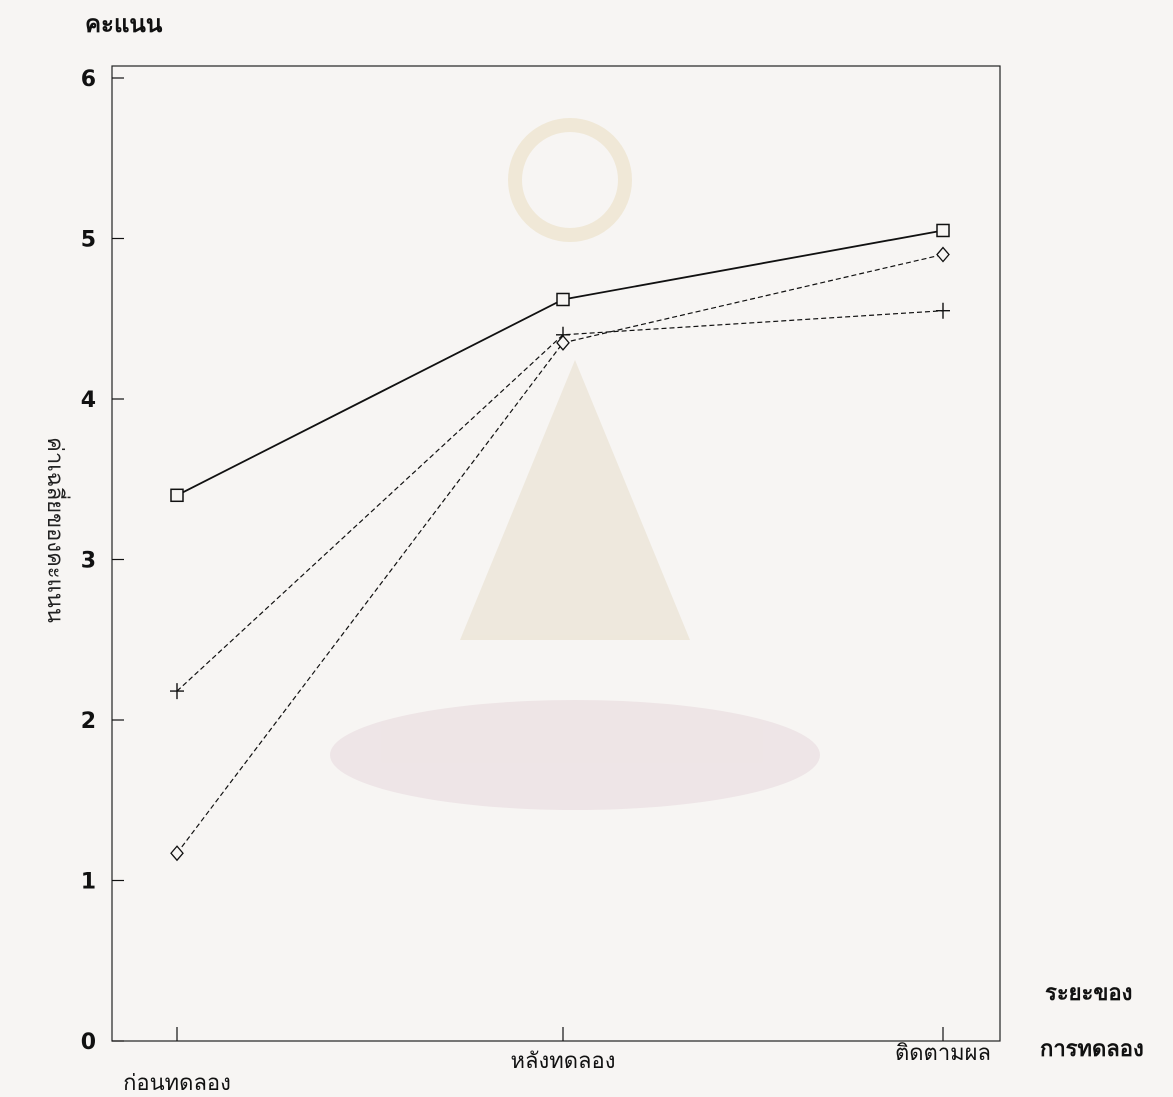 Image resolution: width=1173 pixels, height=1097 pixels. I want to click on y-tick-label: 1, so click(88, 882).